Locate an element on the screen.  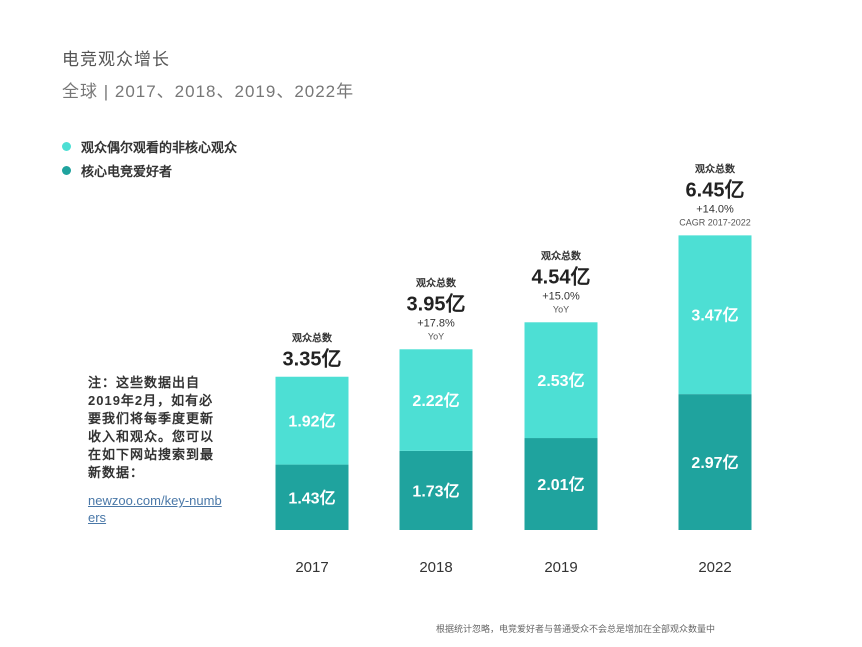
data-label-noncore-2018: 2.22亿 is located at coordinates (435, 400).